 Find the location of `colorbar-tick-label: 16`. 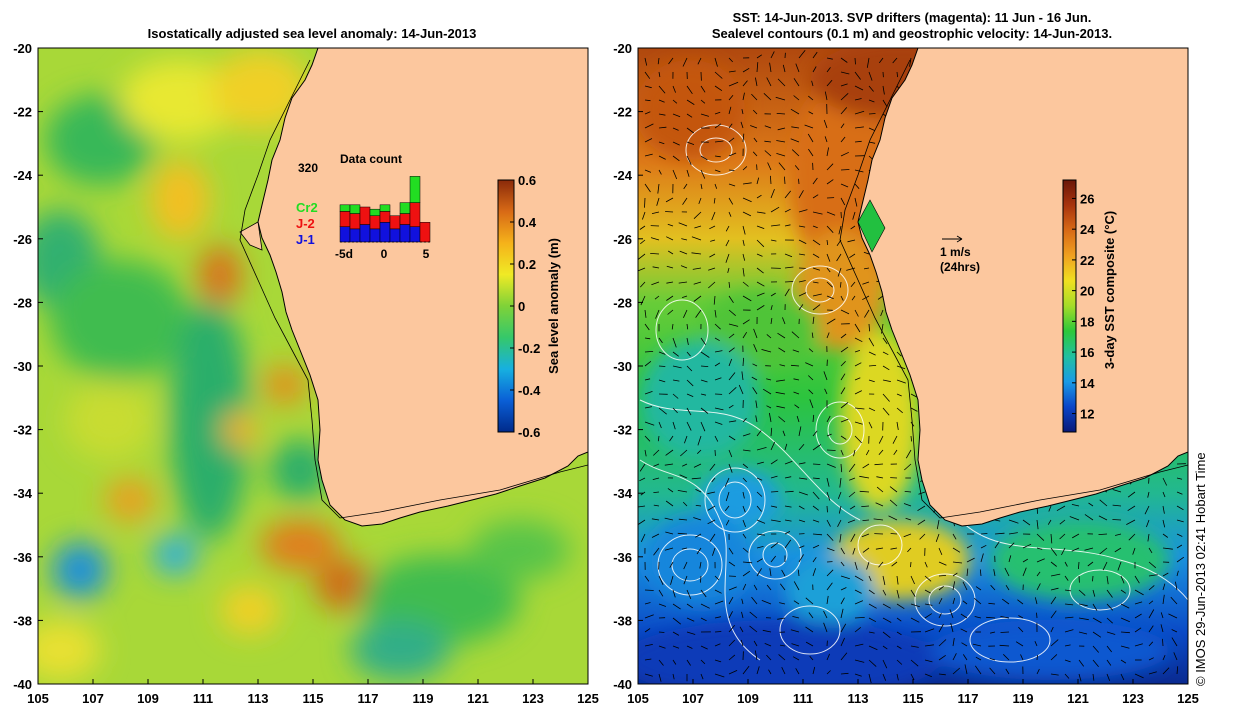

colorbar-tick-label: 16 is located at coordinates (1087, 352).